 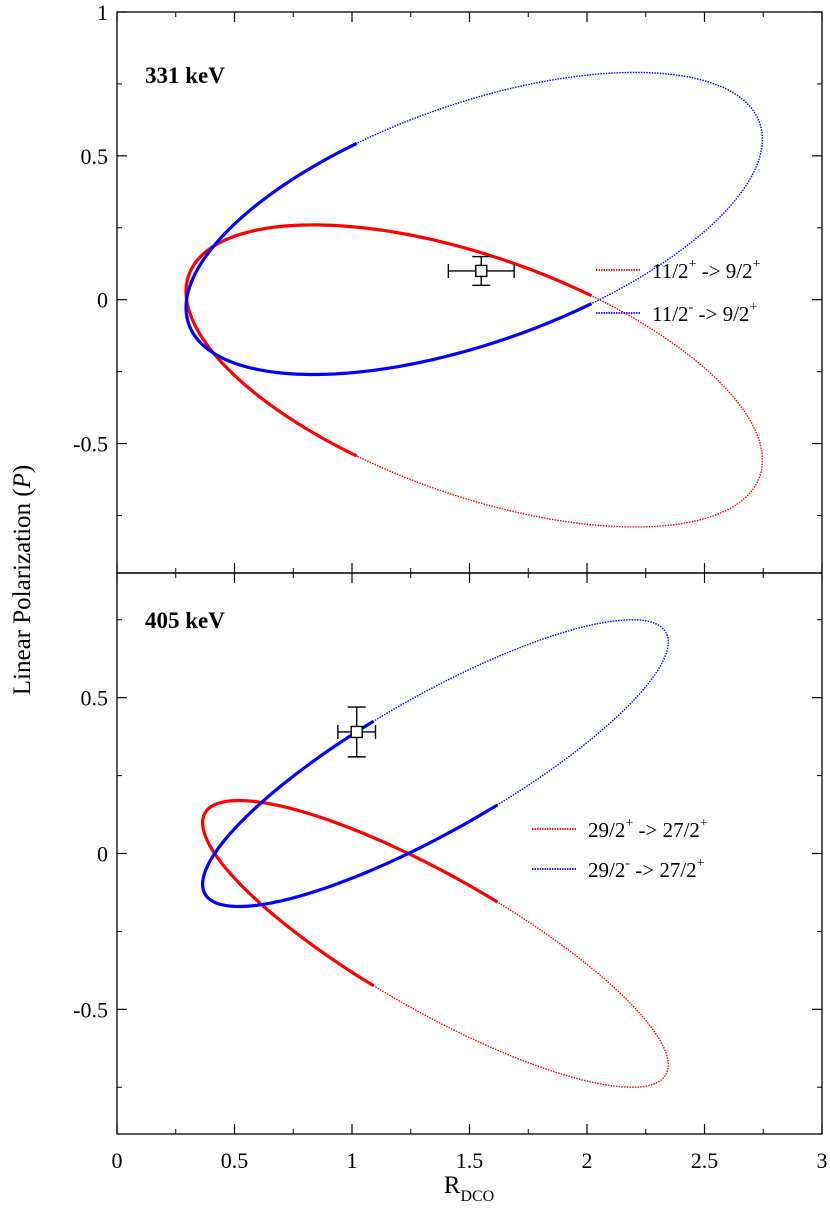 I want to click on legend-label: 29/2- -> 27/2+, so click(x=646, y=869).